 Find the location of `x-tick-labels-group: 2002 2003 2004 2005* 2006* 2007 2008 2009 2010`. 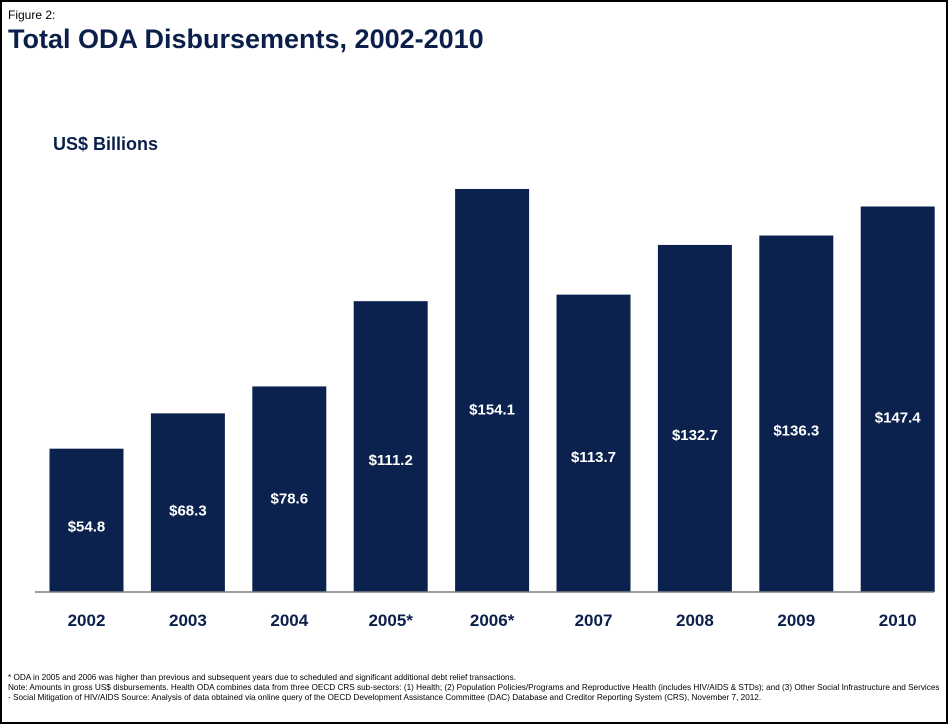

x-tick-labels-group: 2002 2003 2004 2005* 2006* 2007 2008 2009 2010 is located at coordinates (492, 620).